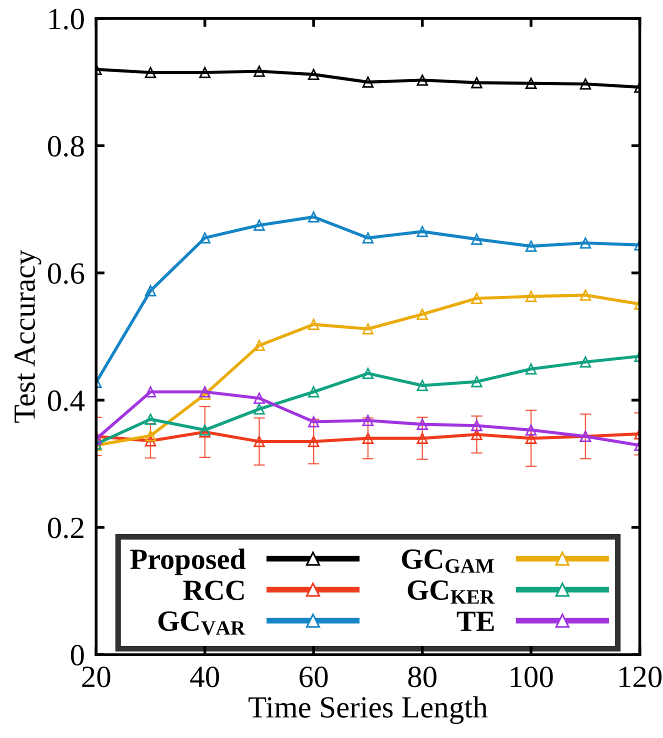 Image resolution: width=663 pixels, height=738 pixels. Describe the element at coordinates (475, 621) in the screenshot. I see `legend-label: TE` at that location.